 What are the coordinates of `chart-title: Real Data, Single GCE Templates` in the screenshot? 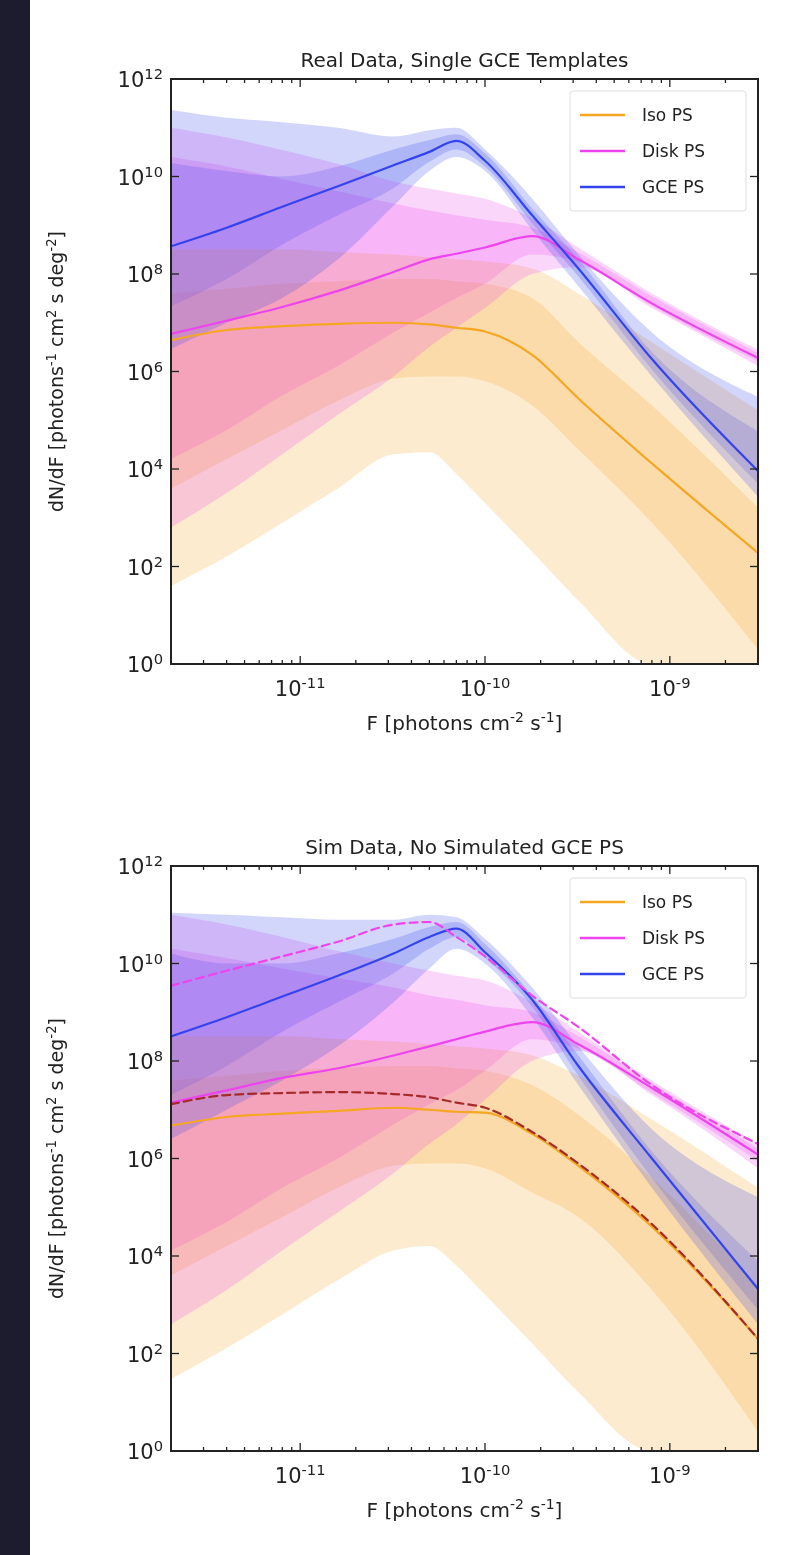 It's located at (464, 60).